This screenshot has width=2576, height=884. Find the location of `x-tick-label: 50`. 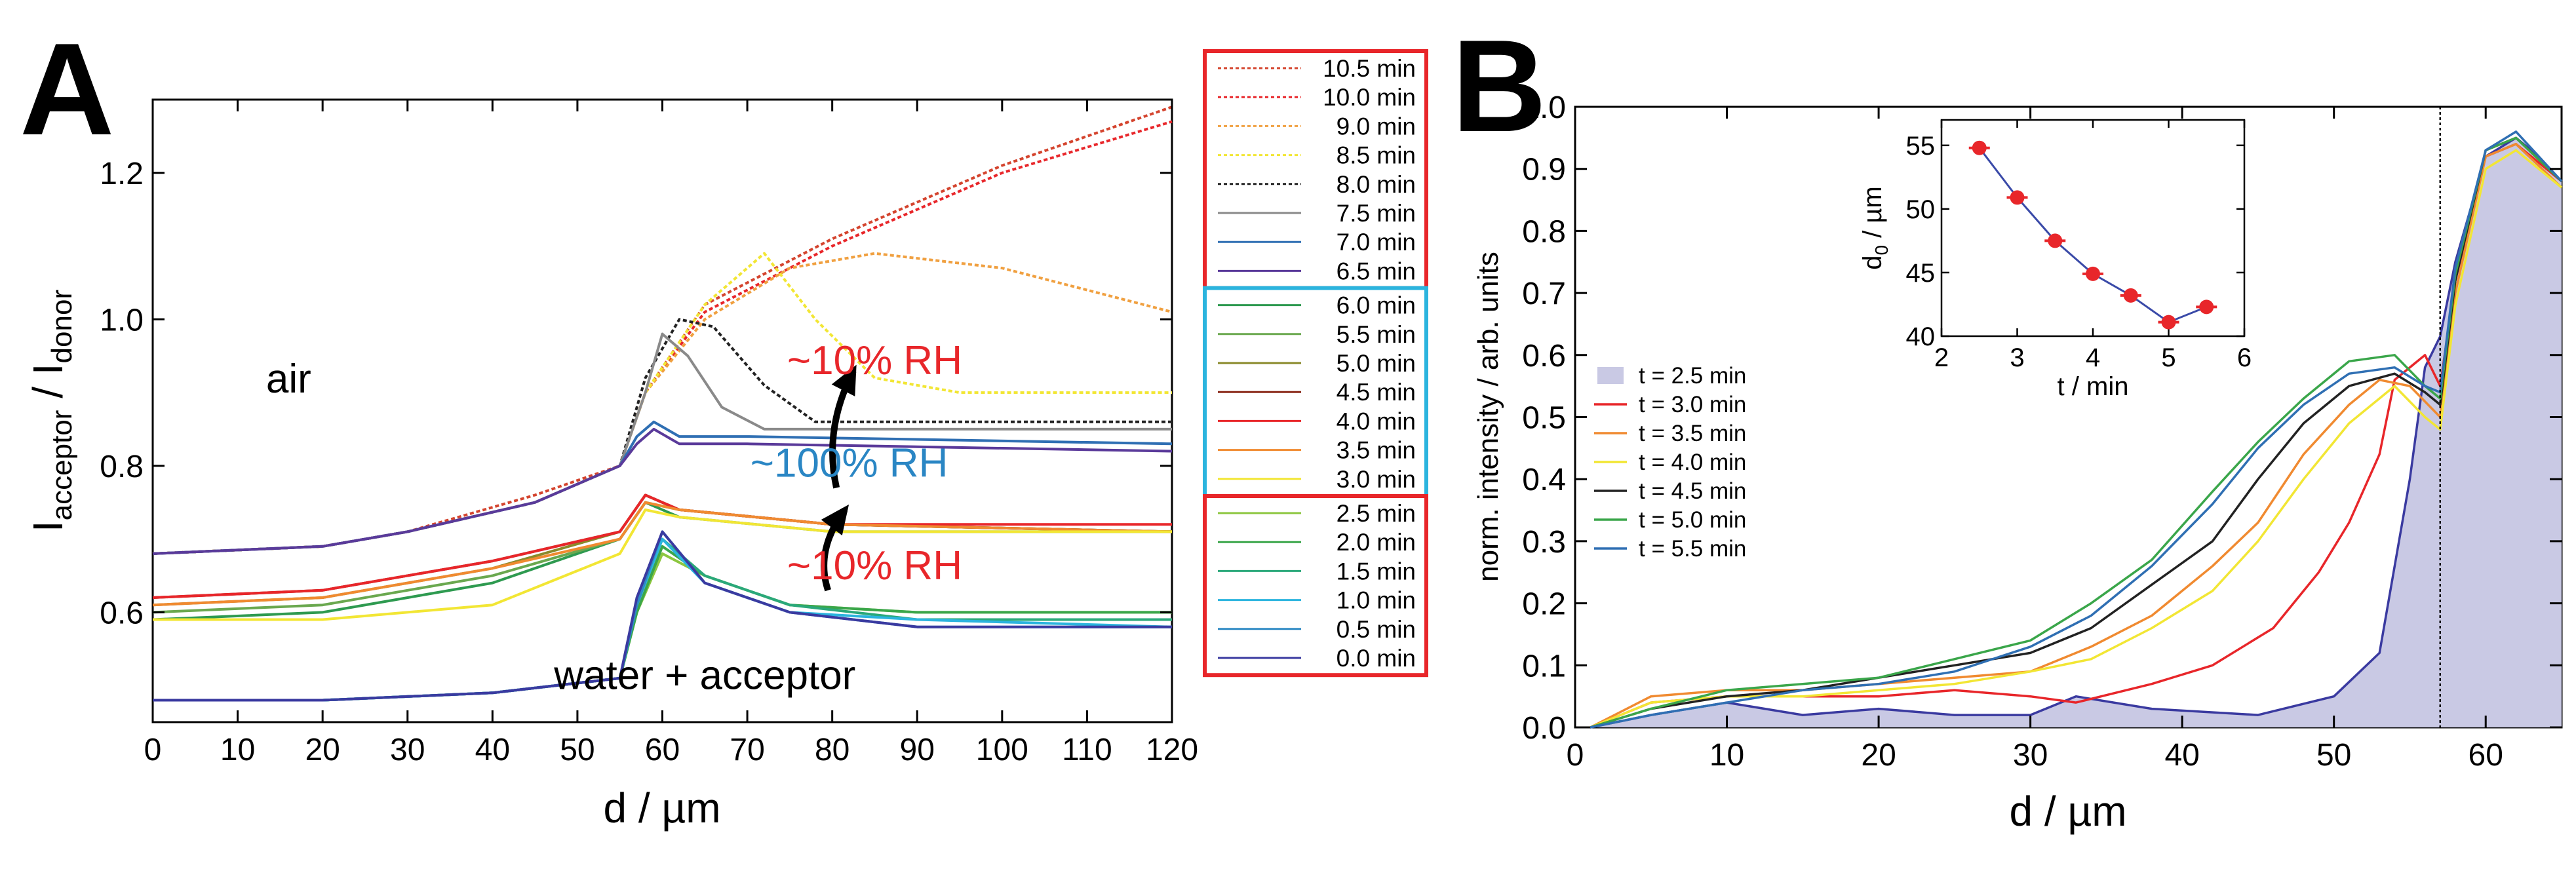

x-tick-label: 50 is located at coordinates (577, 750).